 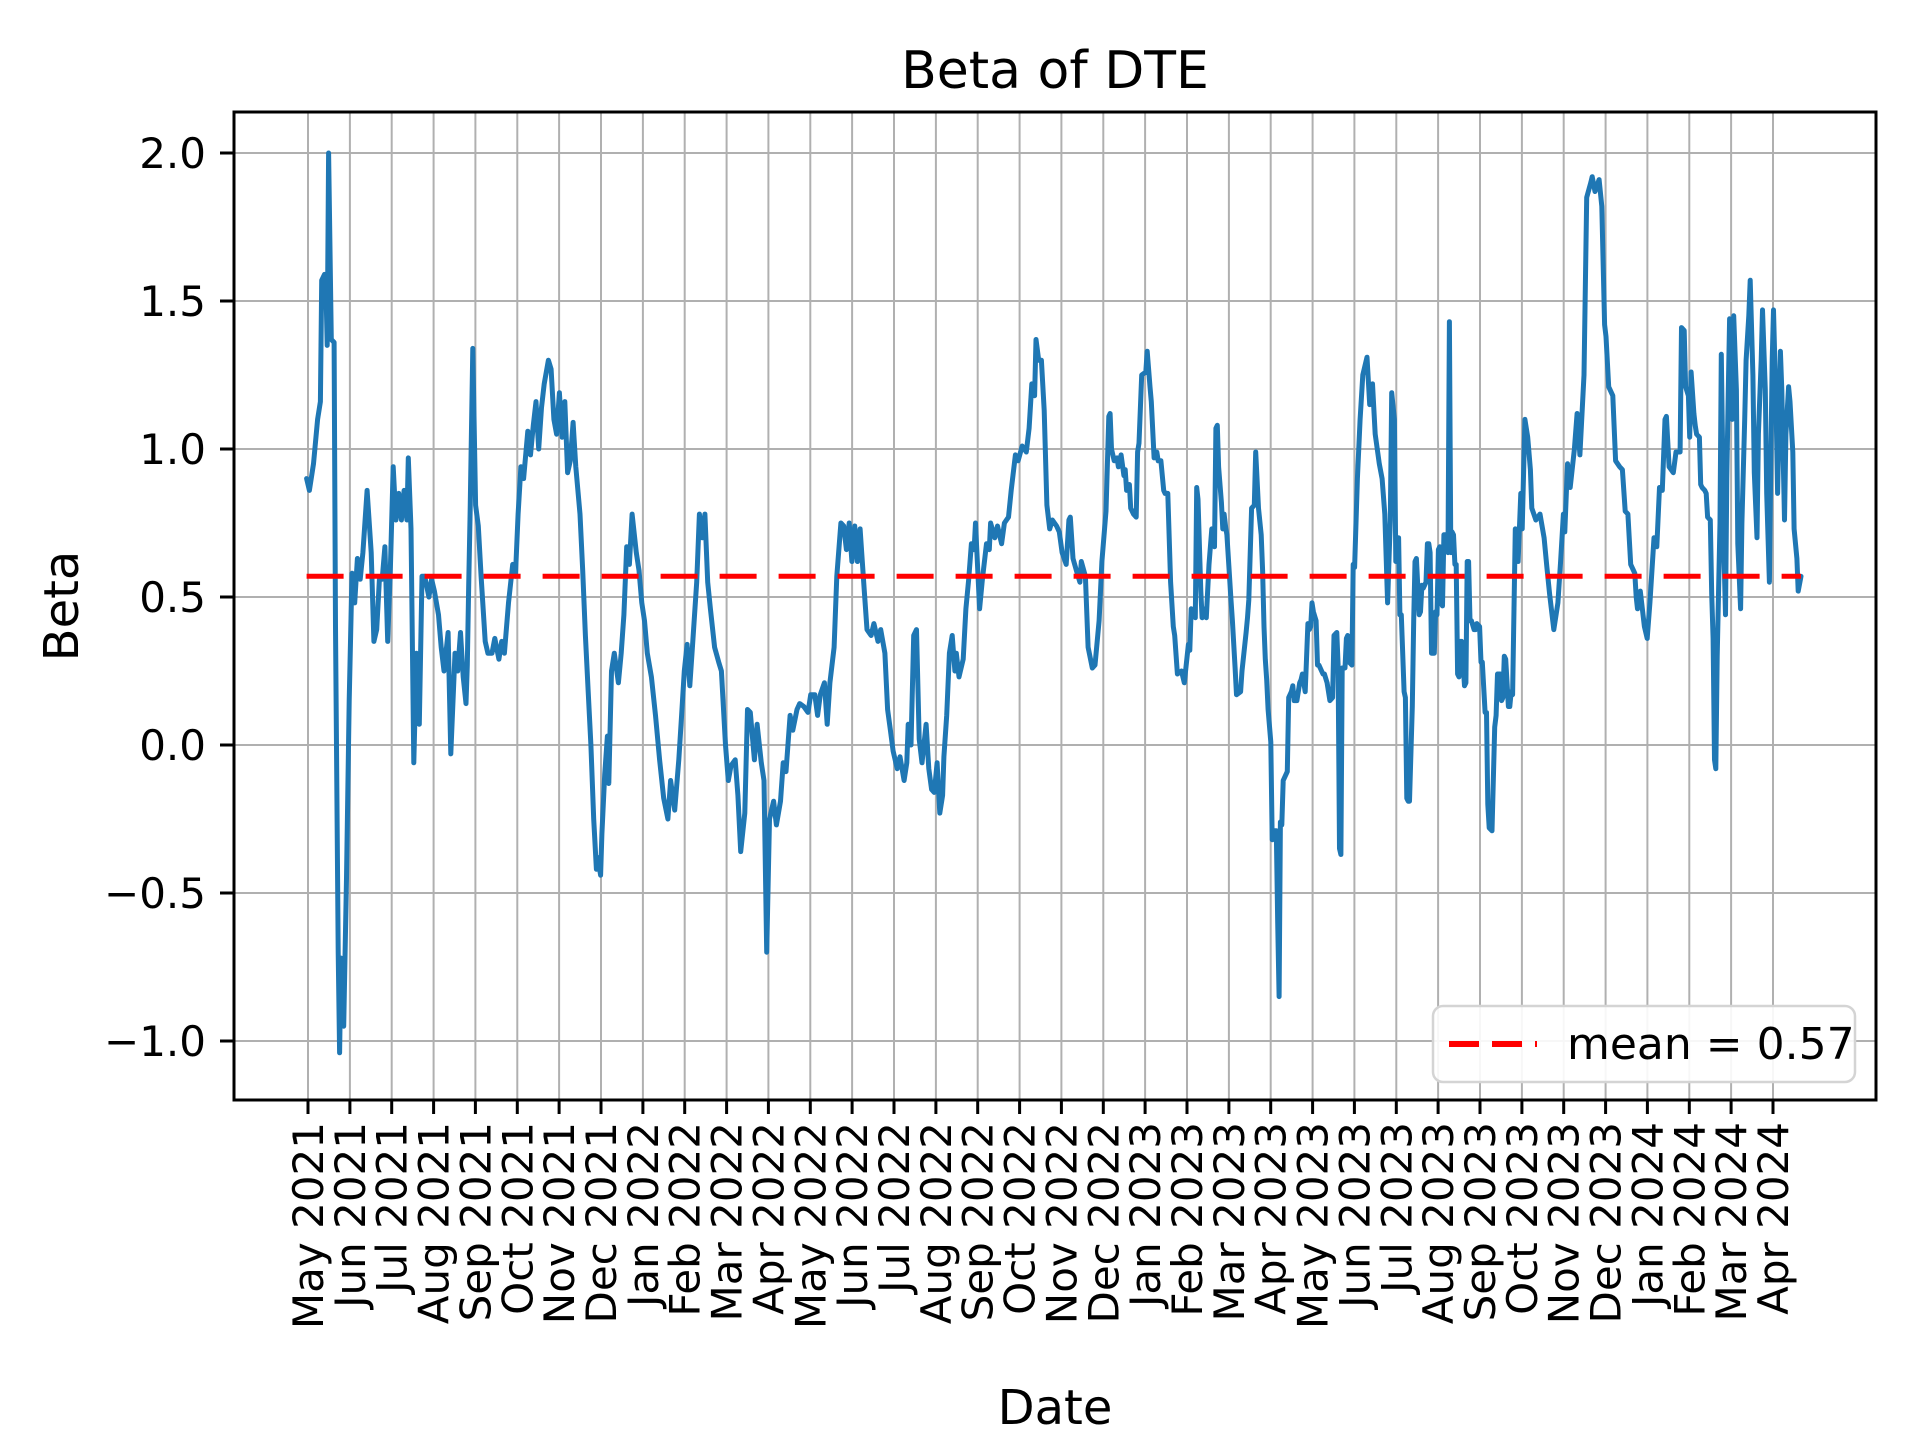 What do you see at coordinates (685, 1219) in the screenshot?
I see `x-tick-label: Feb 2022` at bounding box center [685, 1219].